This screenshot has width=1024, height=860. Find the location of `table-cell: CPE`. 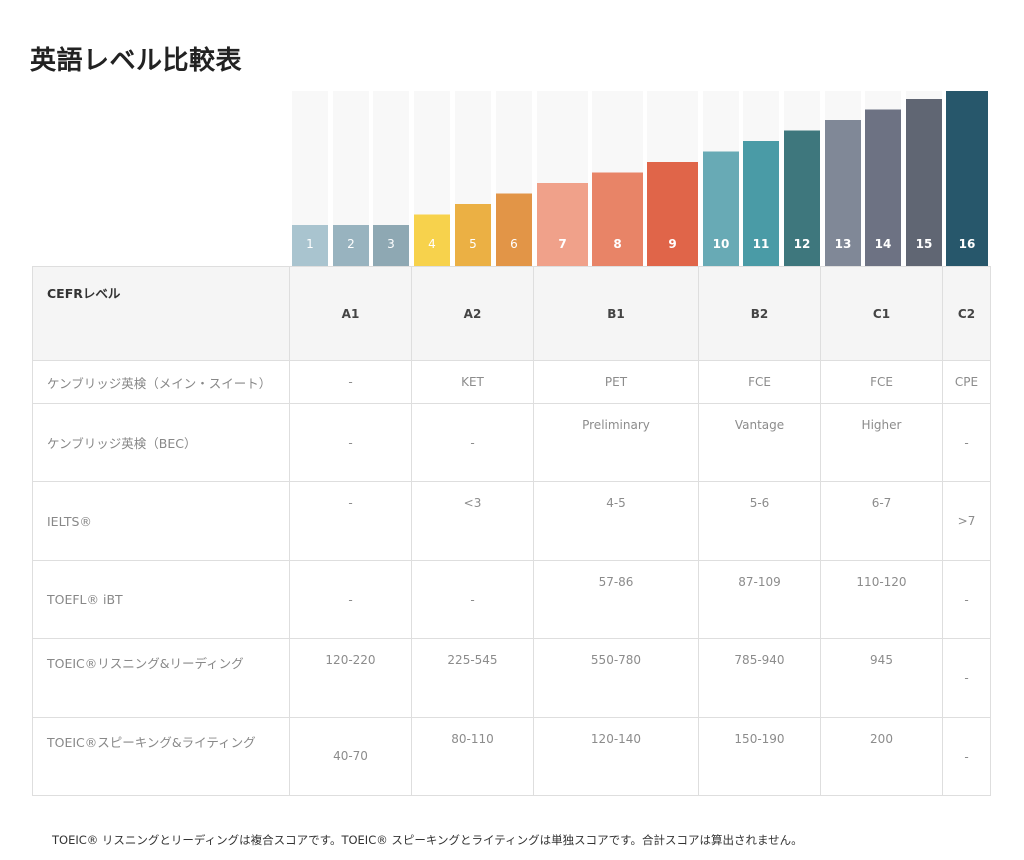

table-cell: CPE is located at coordinates (966, 382).